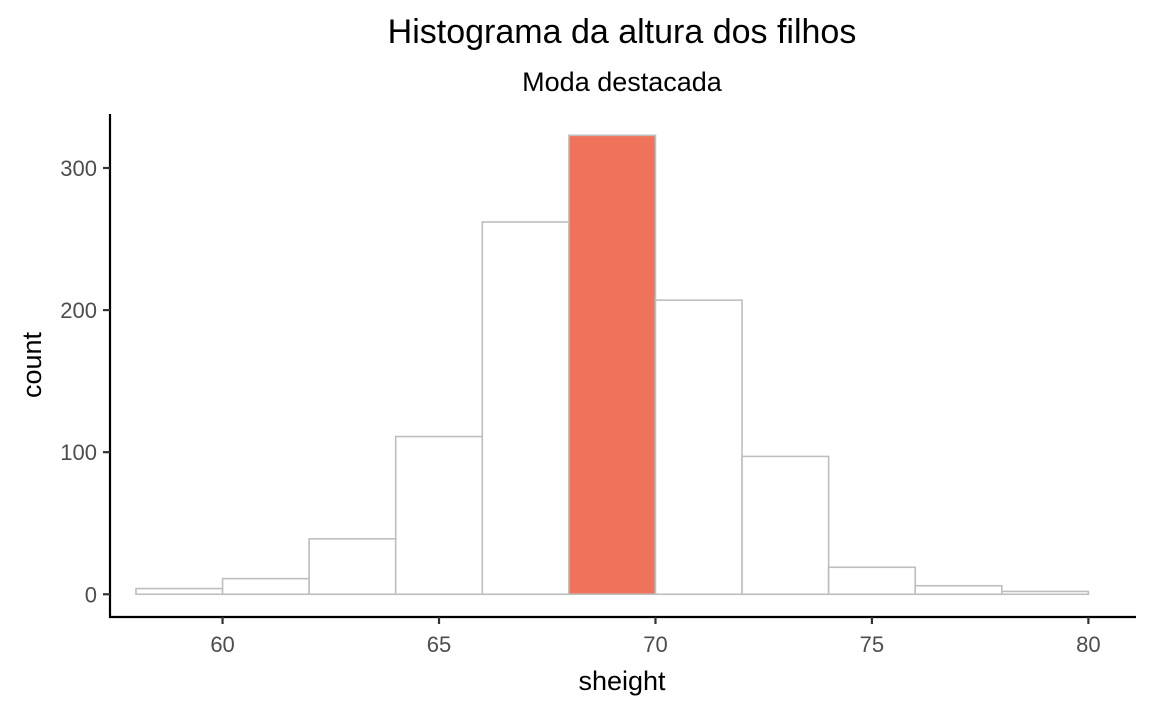 The width and height of the screenshot is (1152, 711). I want to click on y-tick-label: 0, so click(91, 594).